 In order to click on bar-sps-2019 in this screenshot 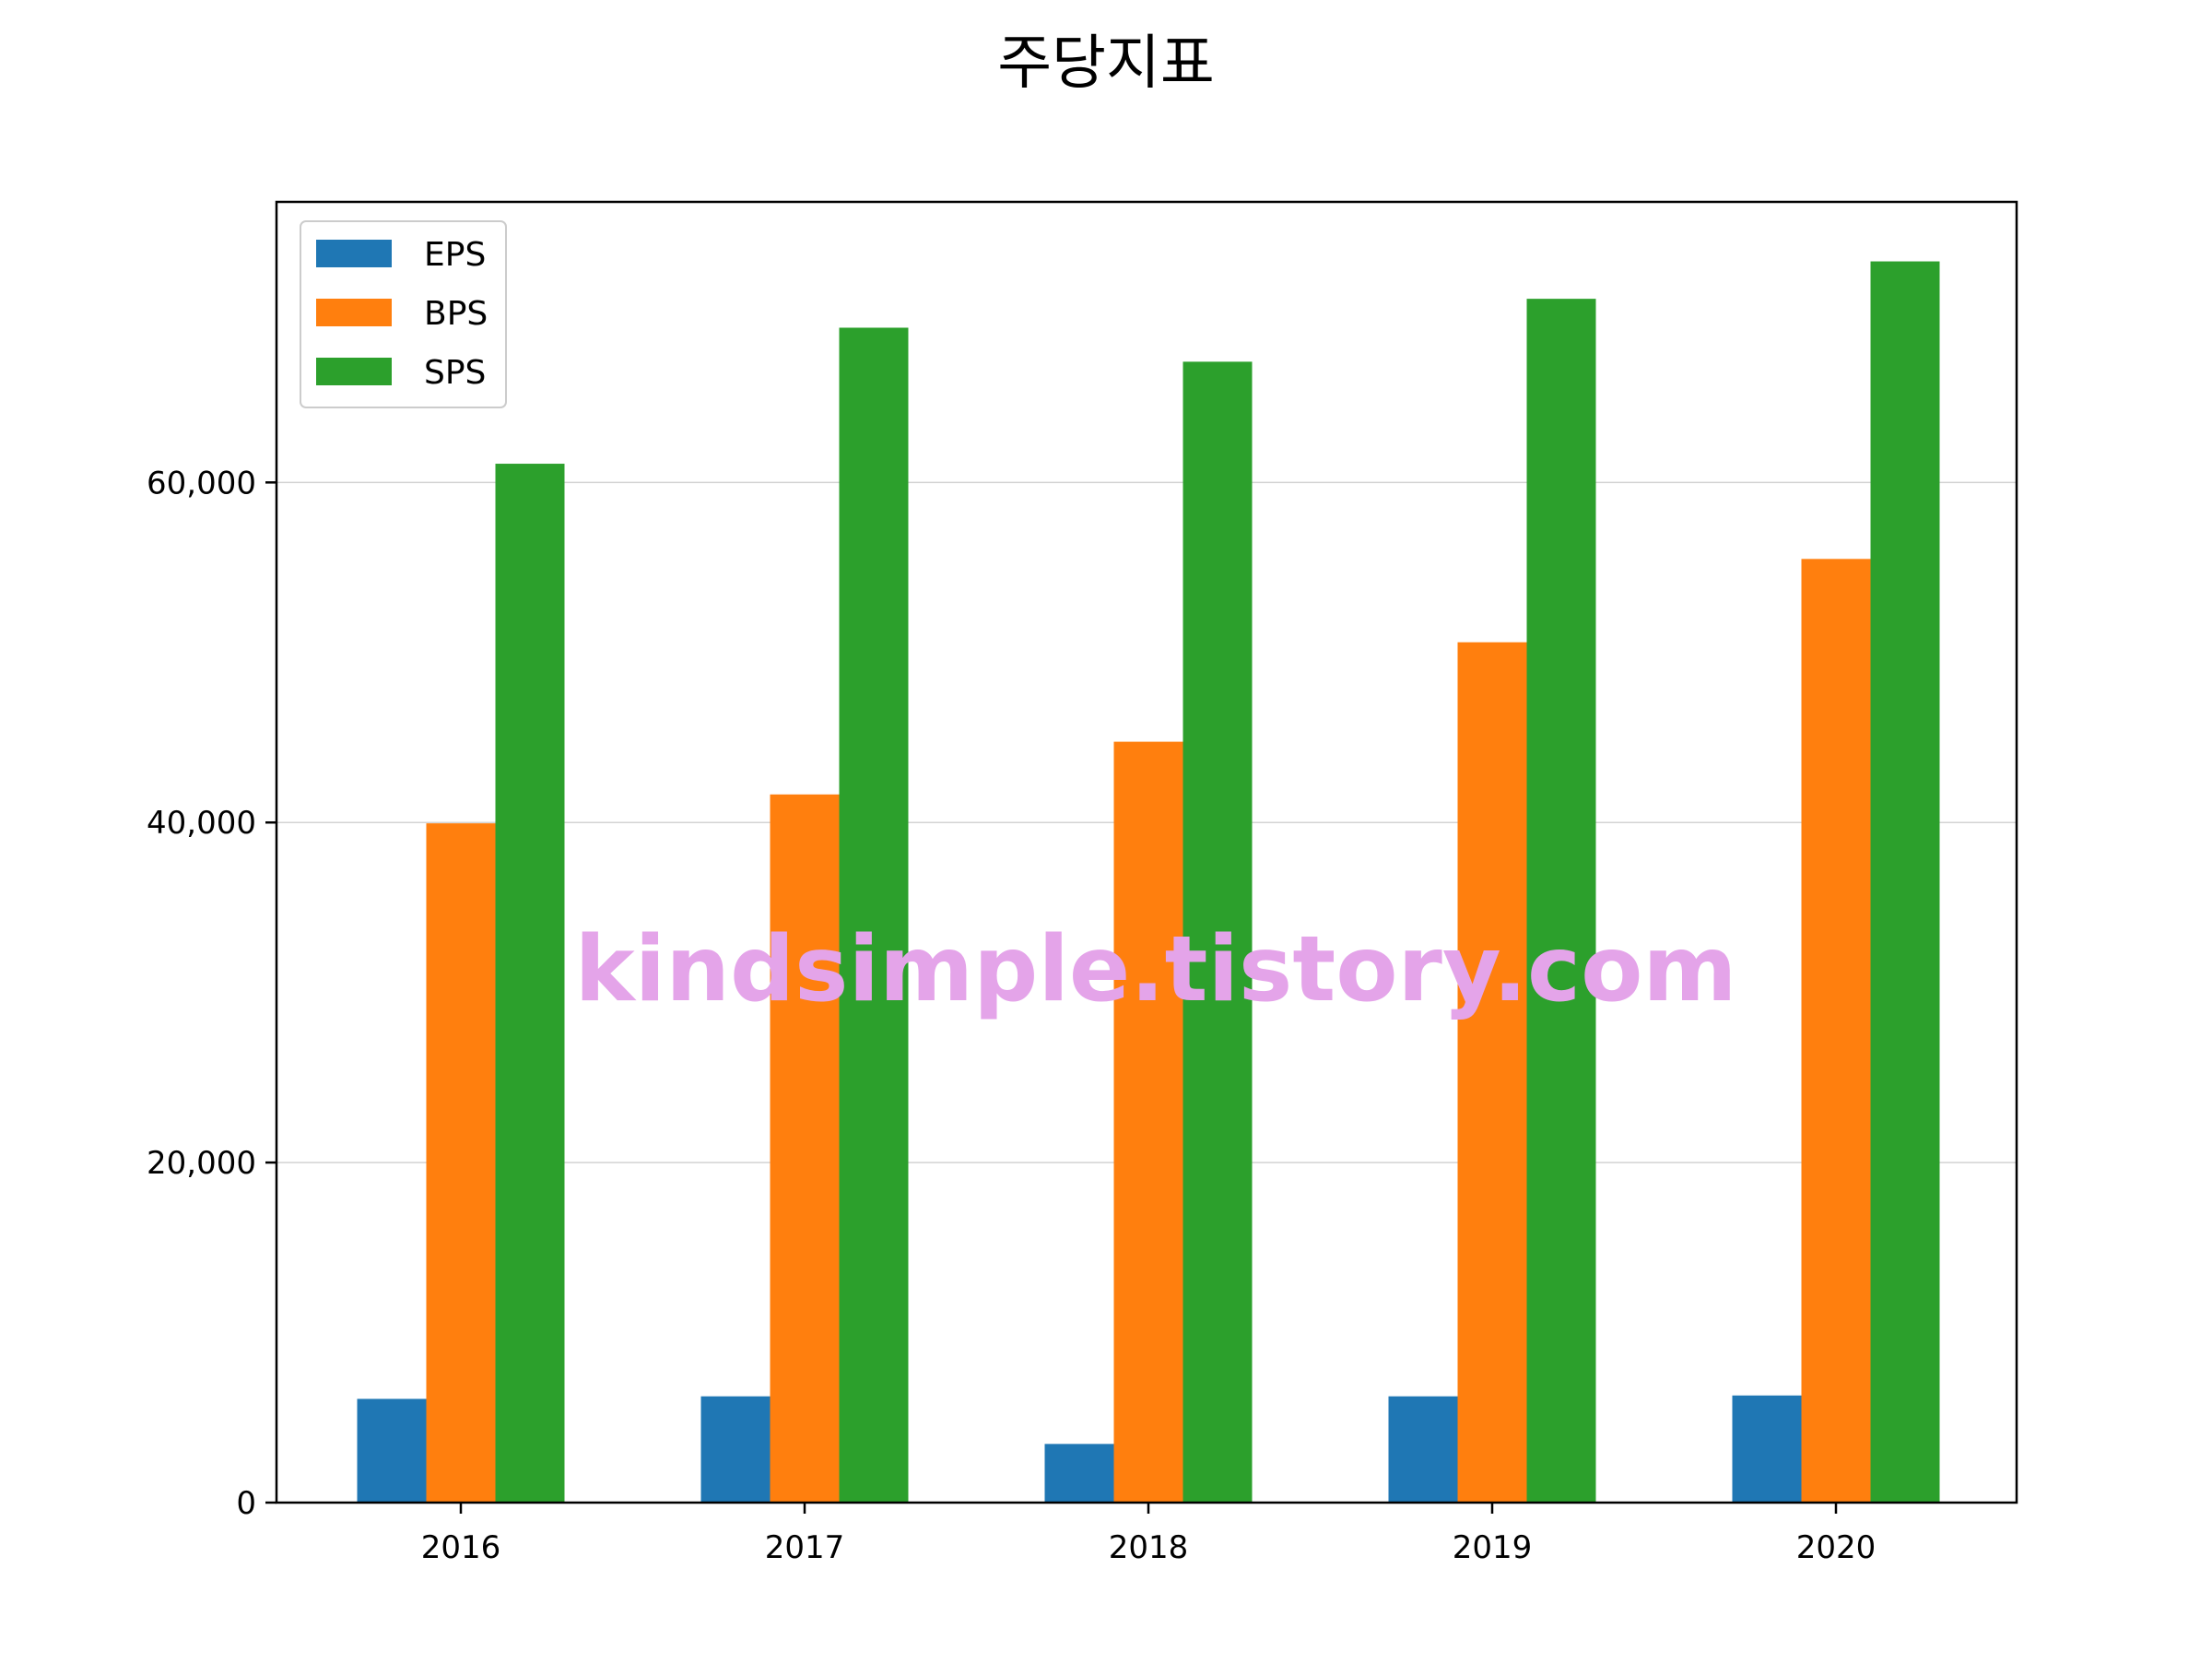, I will do `click(1561, 901)`.